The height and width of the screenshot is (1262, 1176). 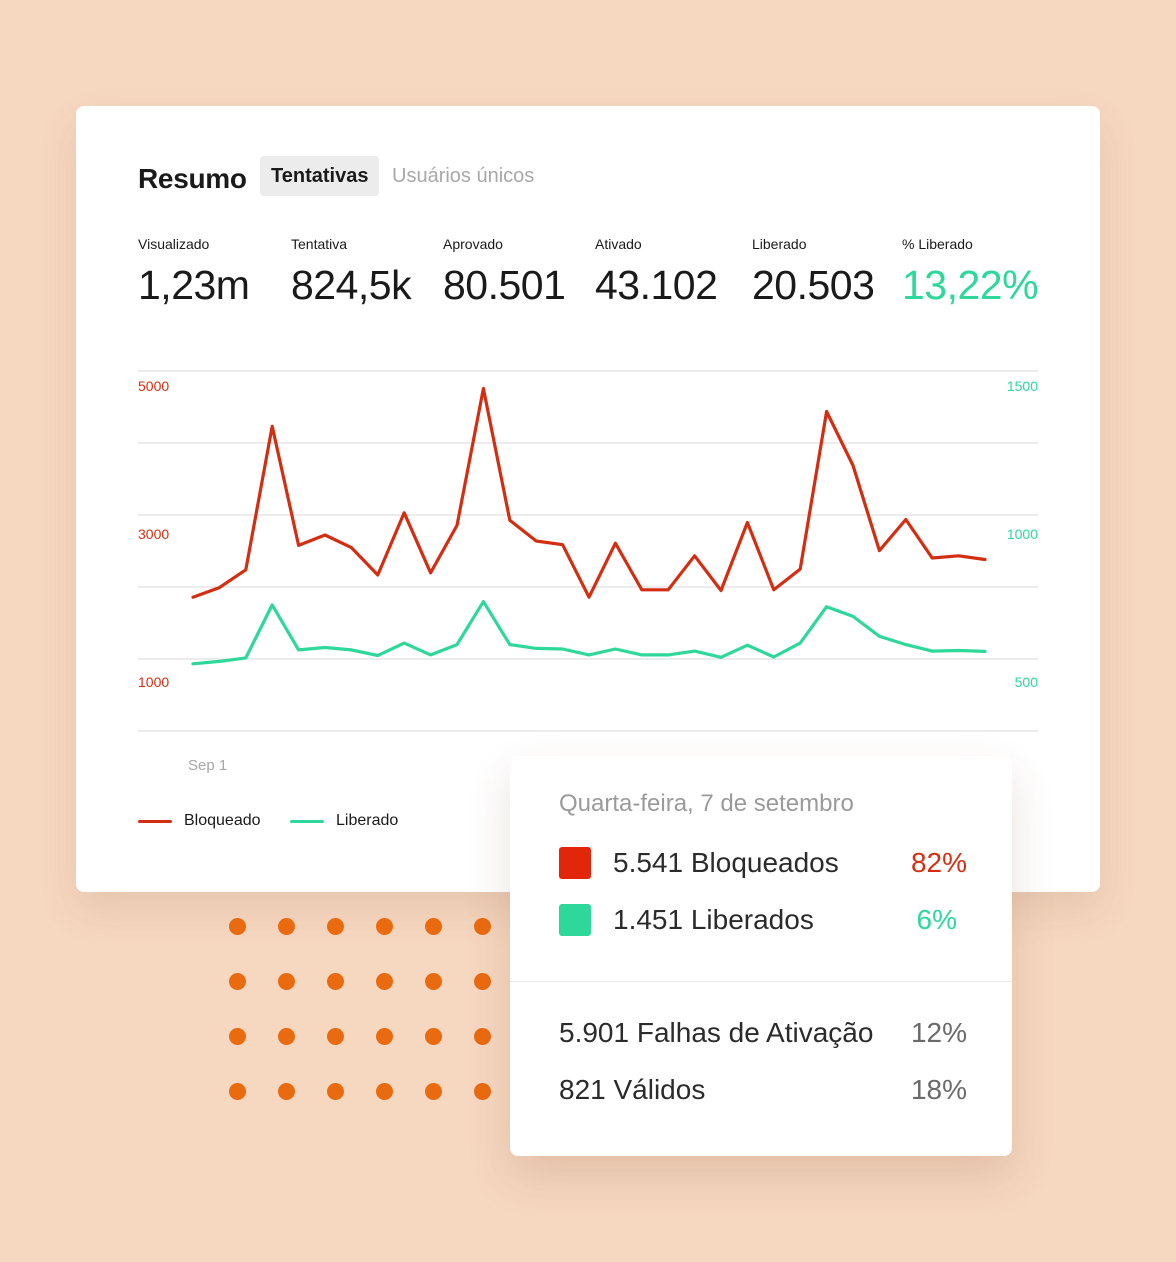 I want to click on metric-visualizado: Visualizado 1,23m, so click(x=194, y=272).